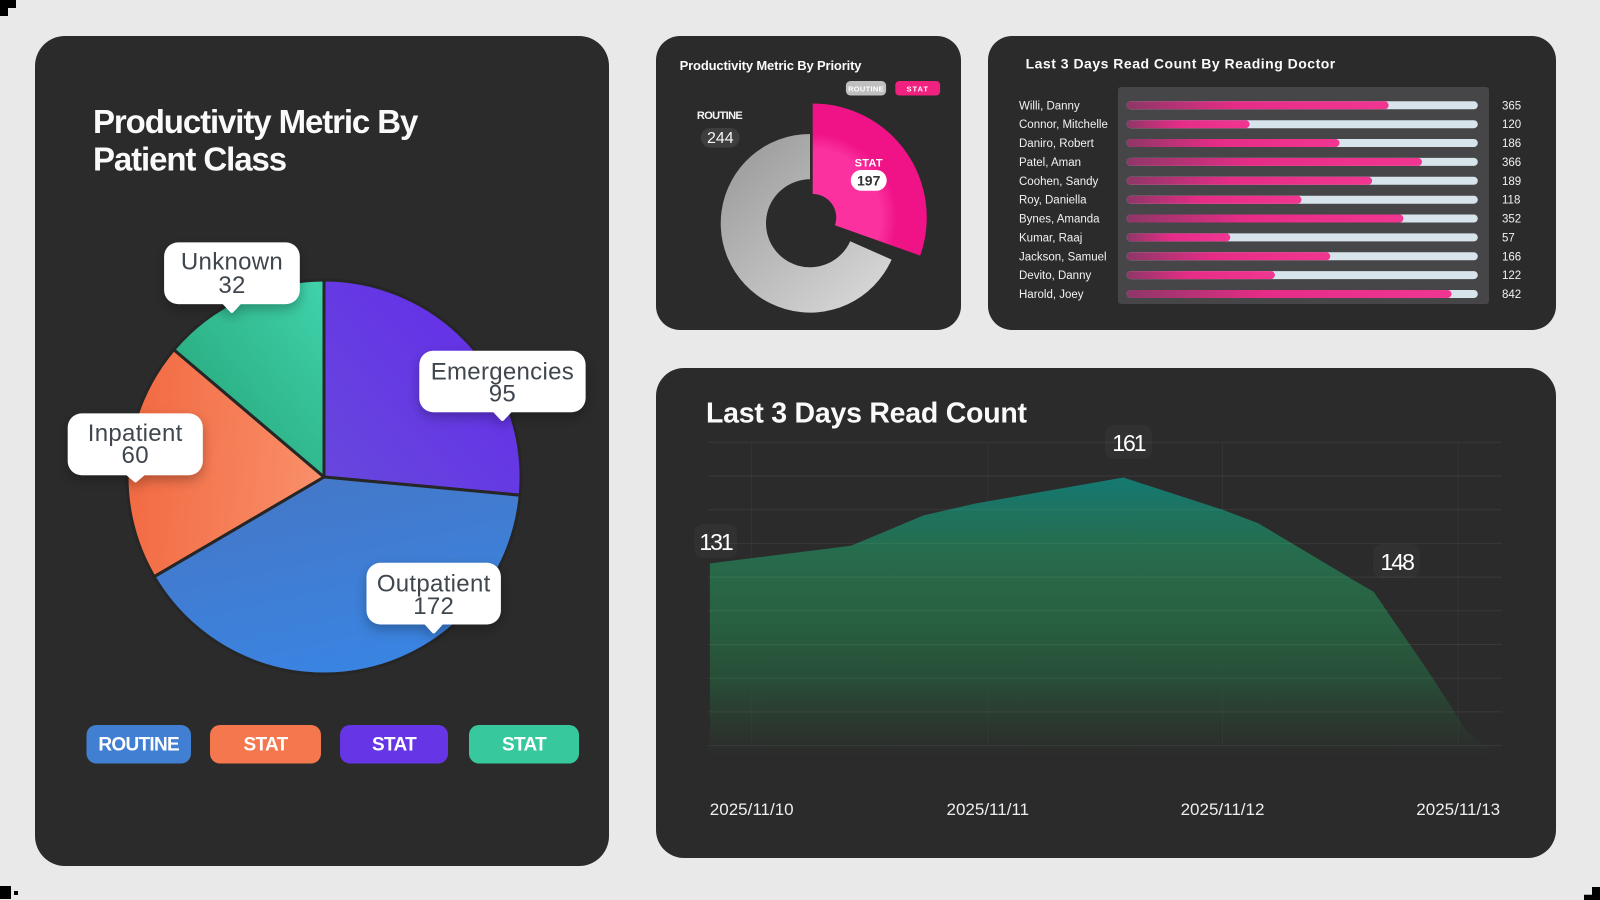 Image resolution: width=1600 pixels, height=900 pixels. What do you see at coordinates (1508, 238) in the screenshot?
I see `svg-text: 57` at bounding box center [1508, 238].